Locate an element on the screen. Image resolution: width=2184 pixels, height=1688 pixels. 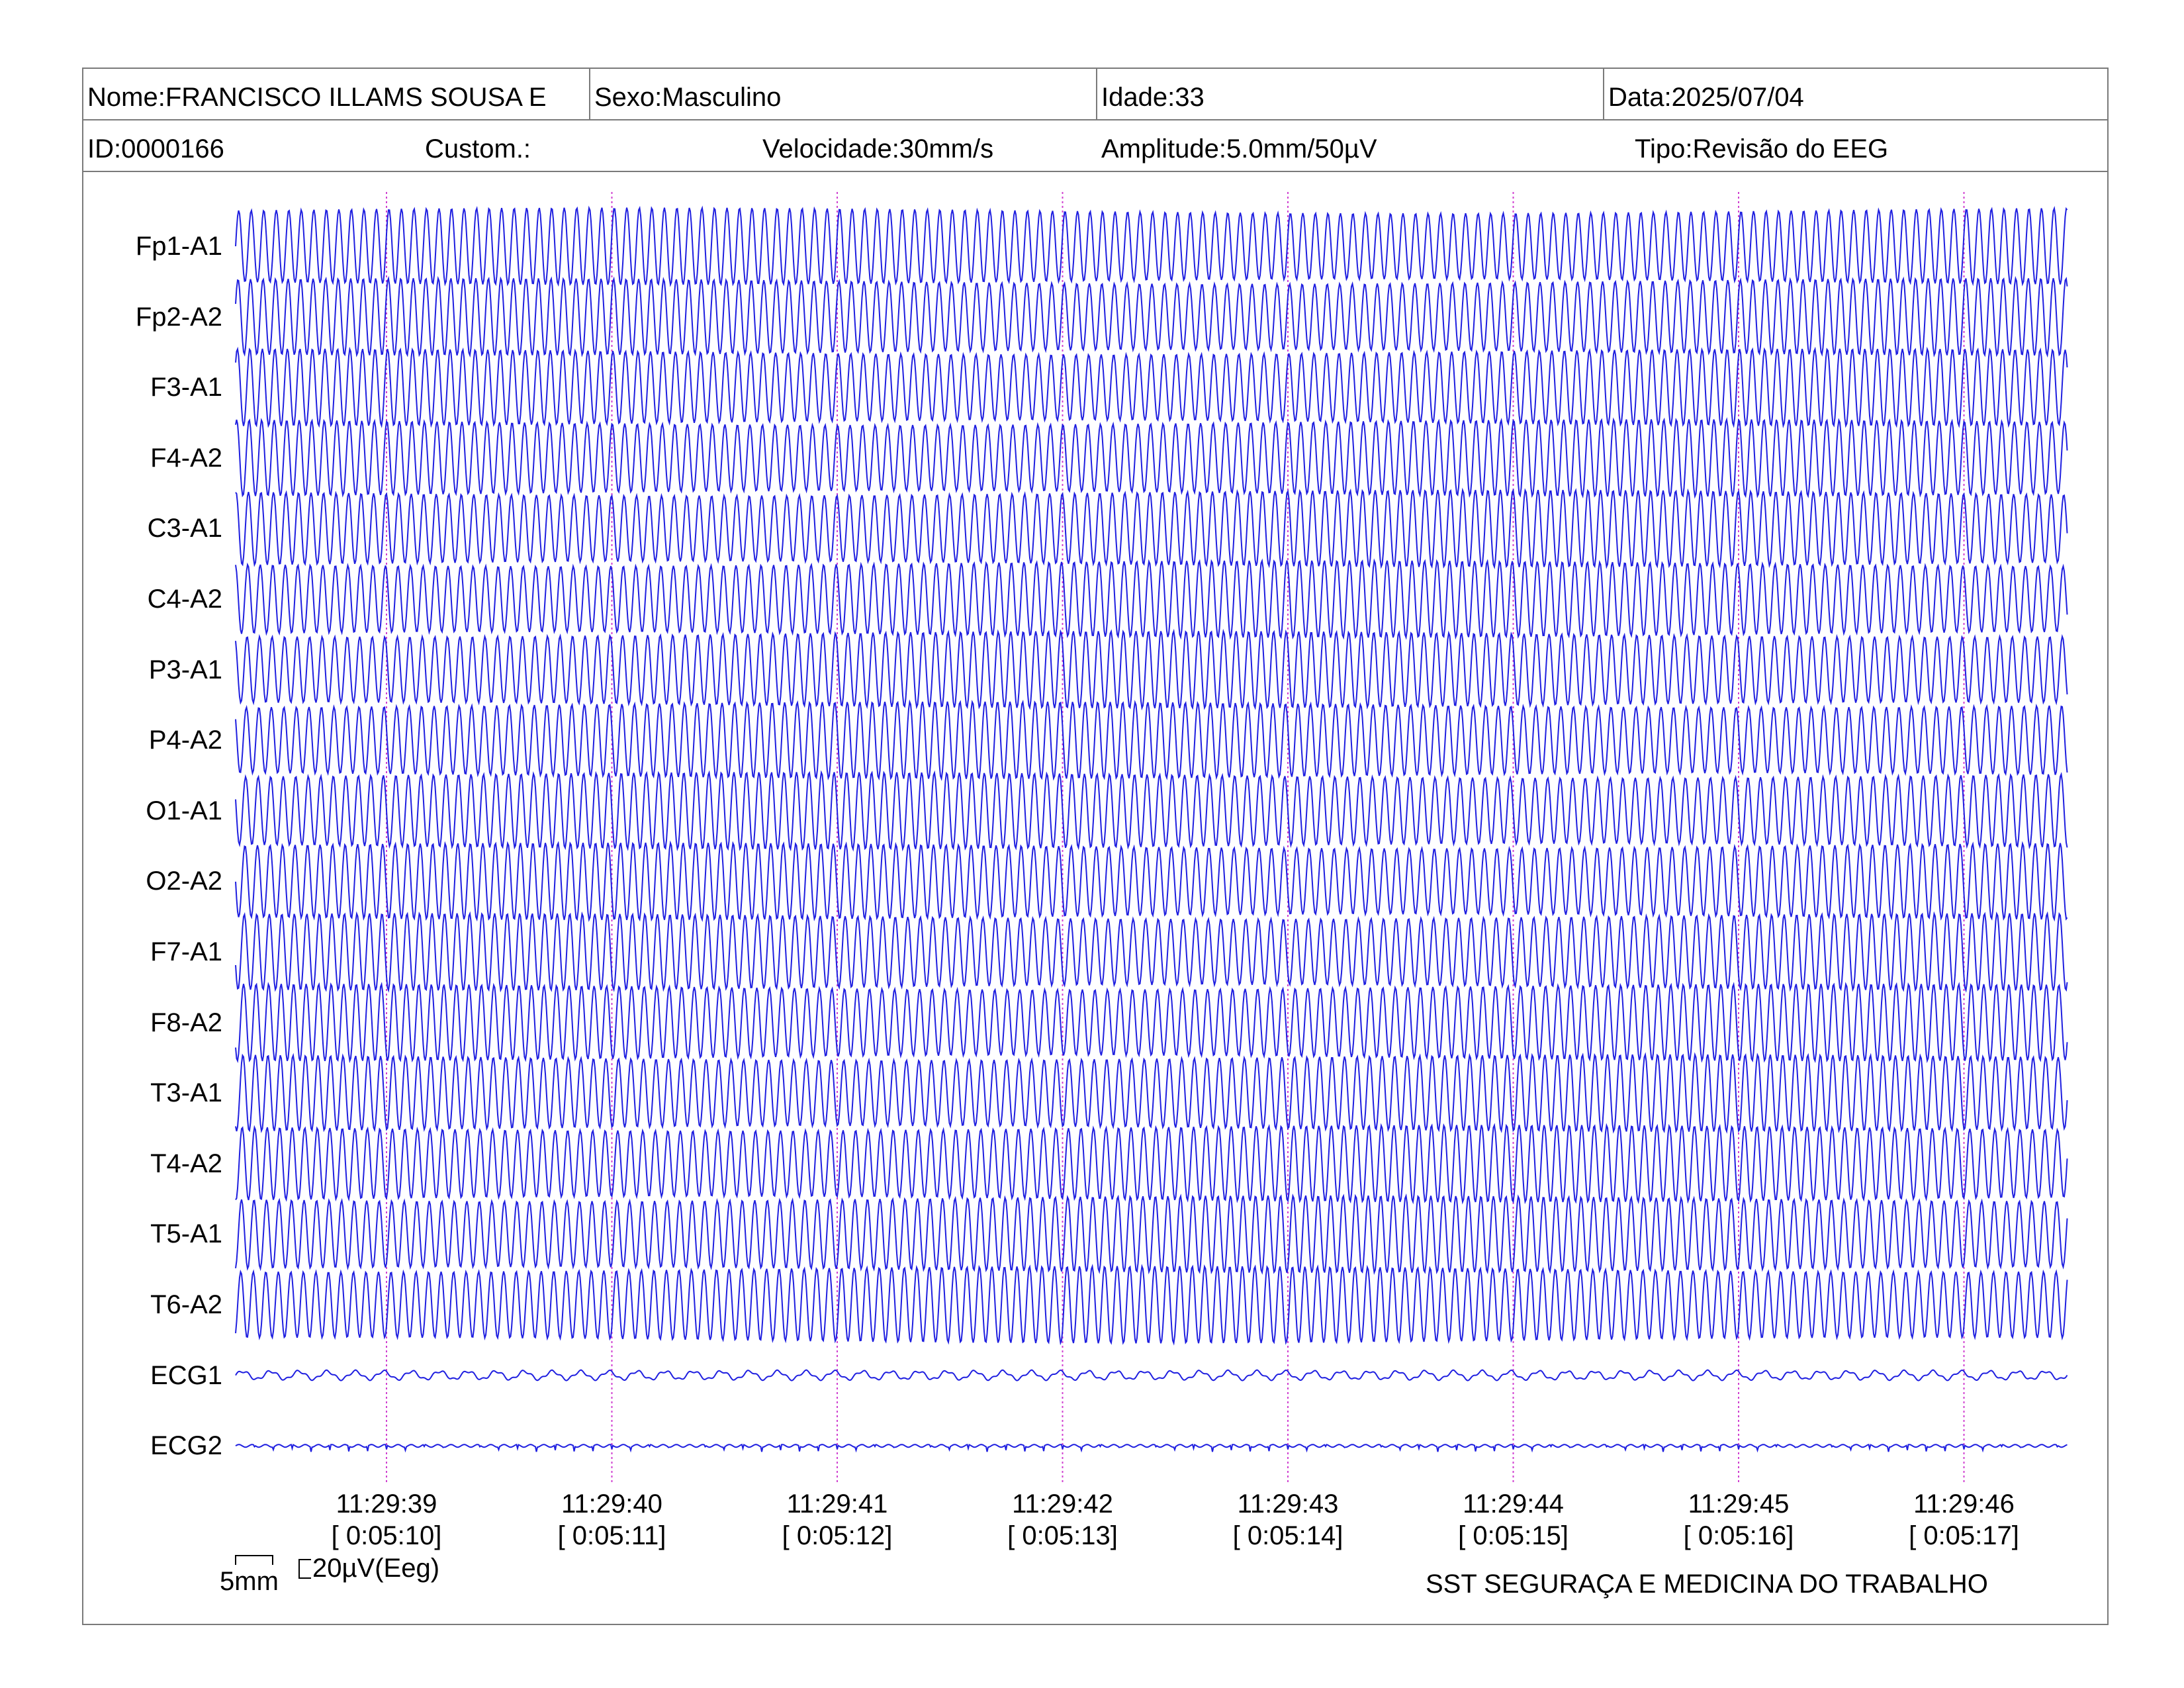
header-bottom-divider is located at coordinates (1095, 171).